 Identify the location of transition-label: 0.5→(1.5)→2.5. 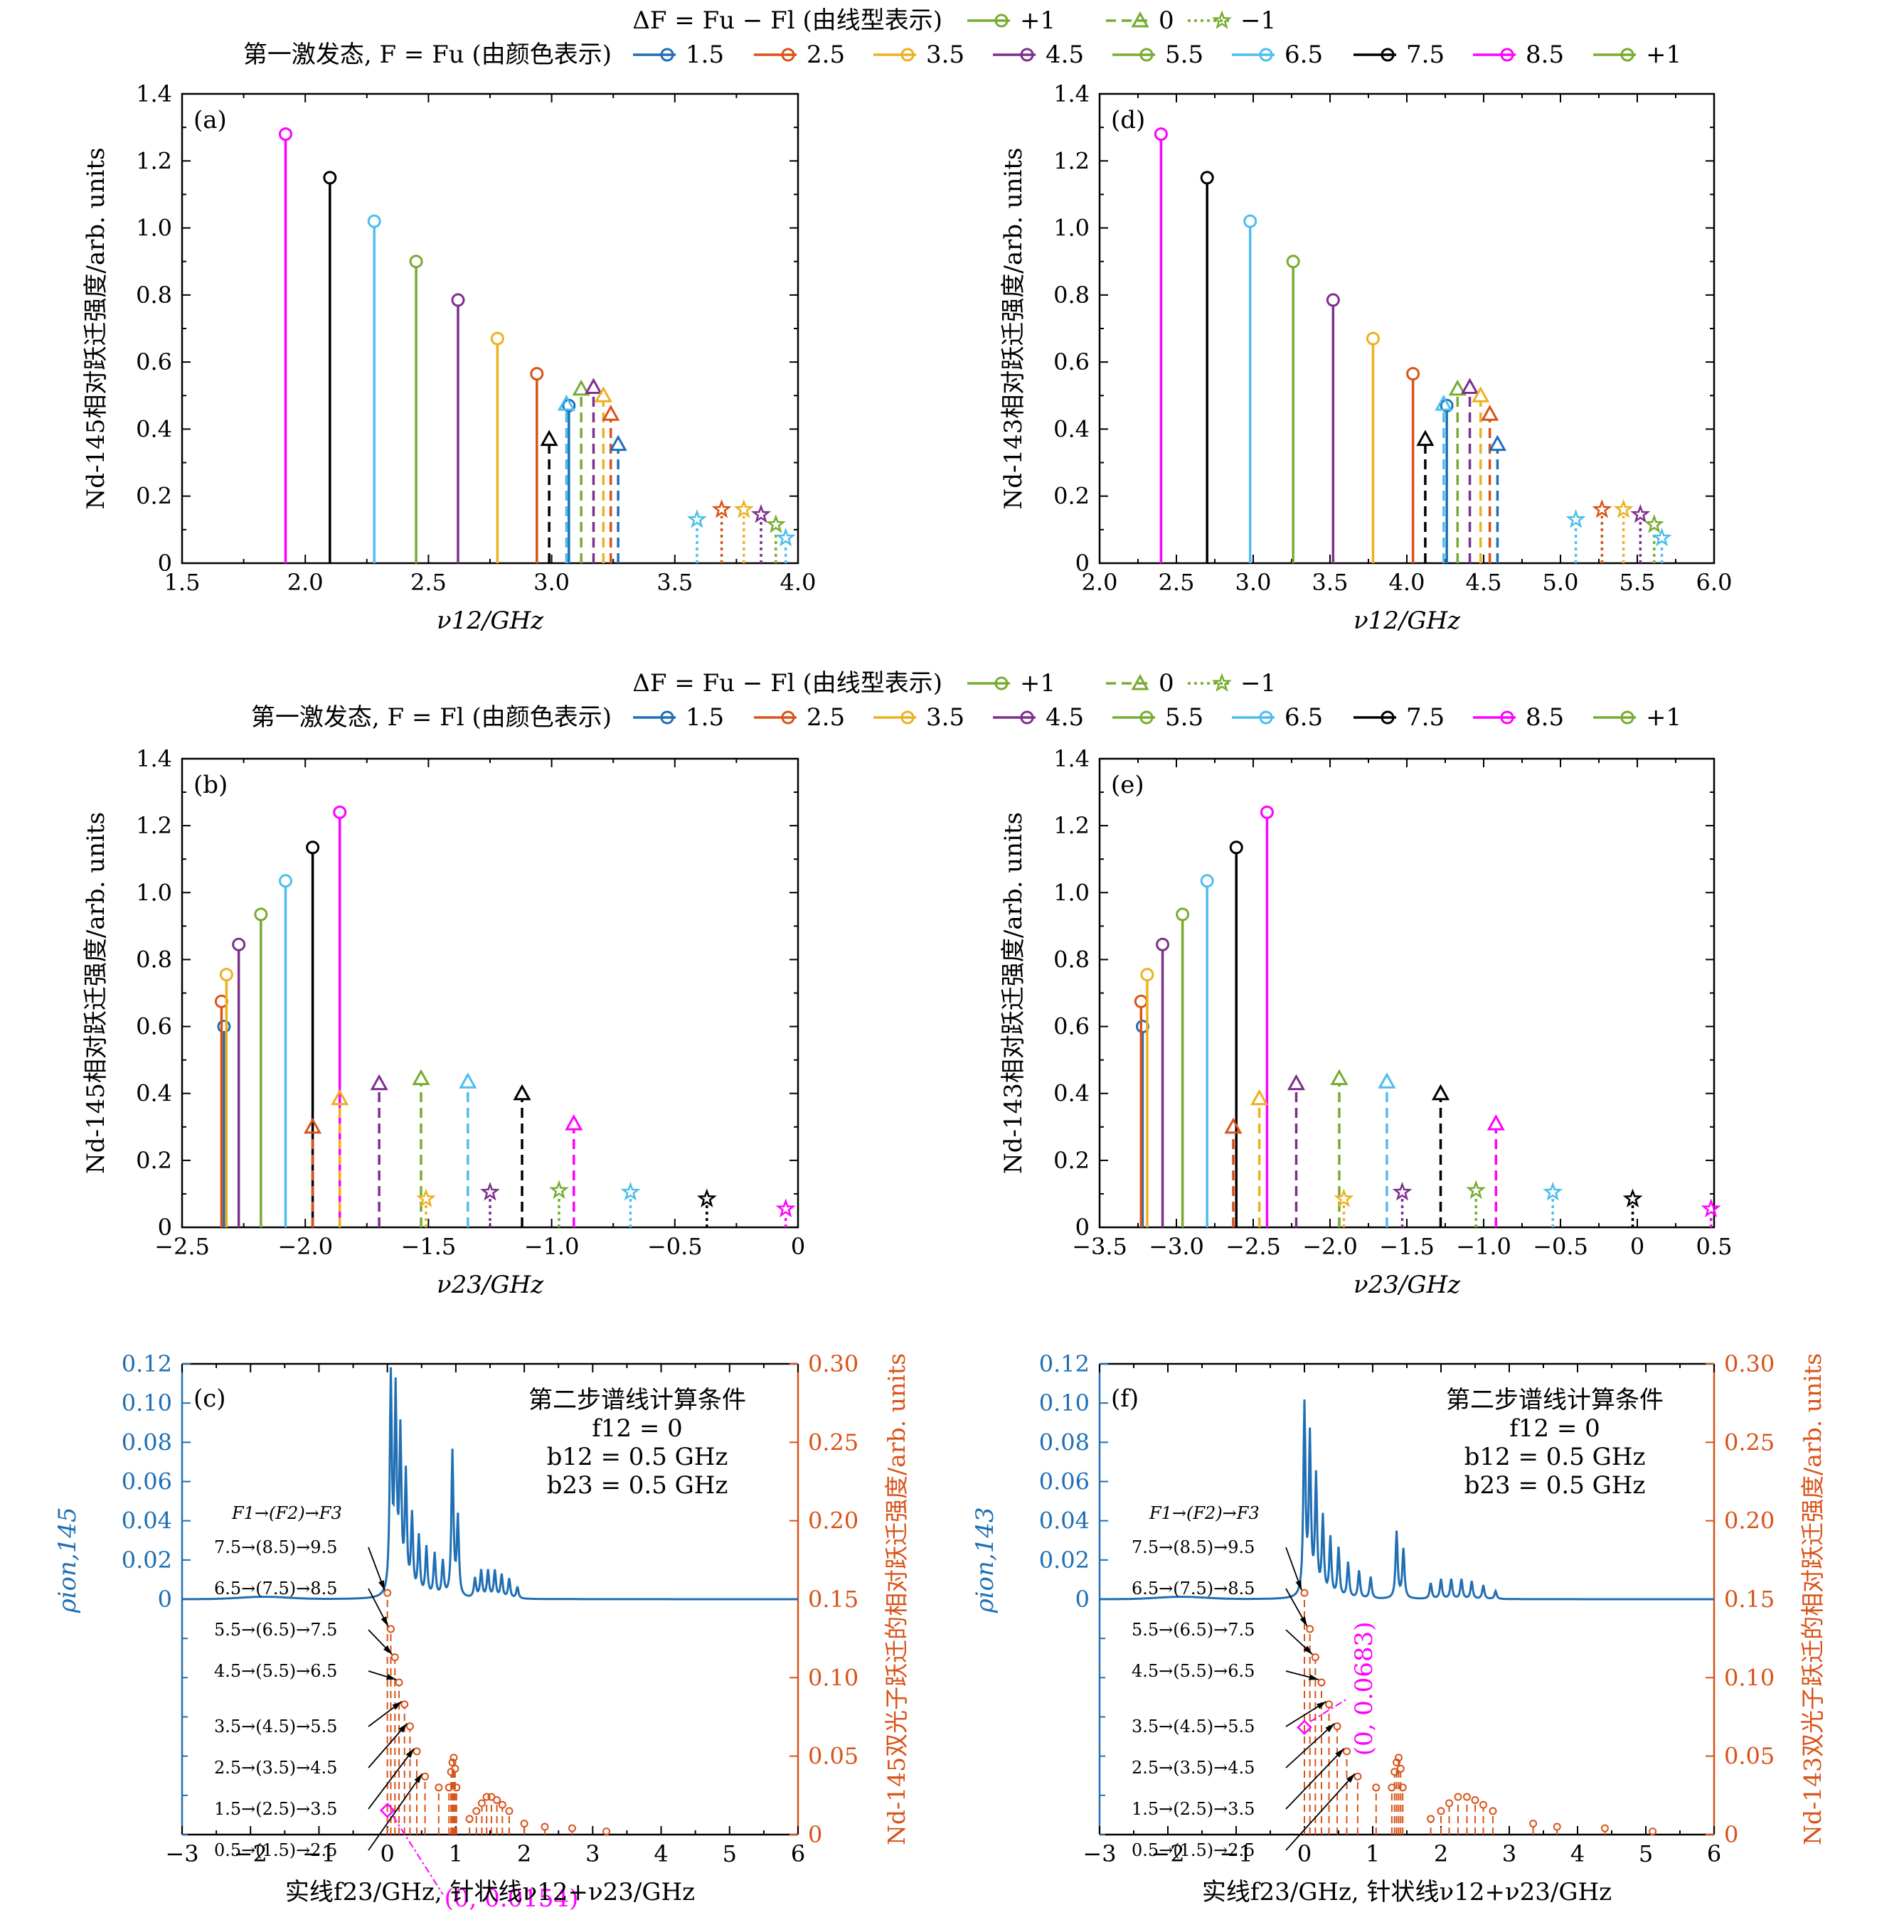
(1193, 1850).